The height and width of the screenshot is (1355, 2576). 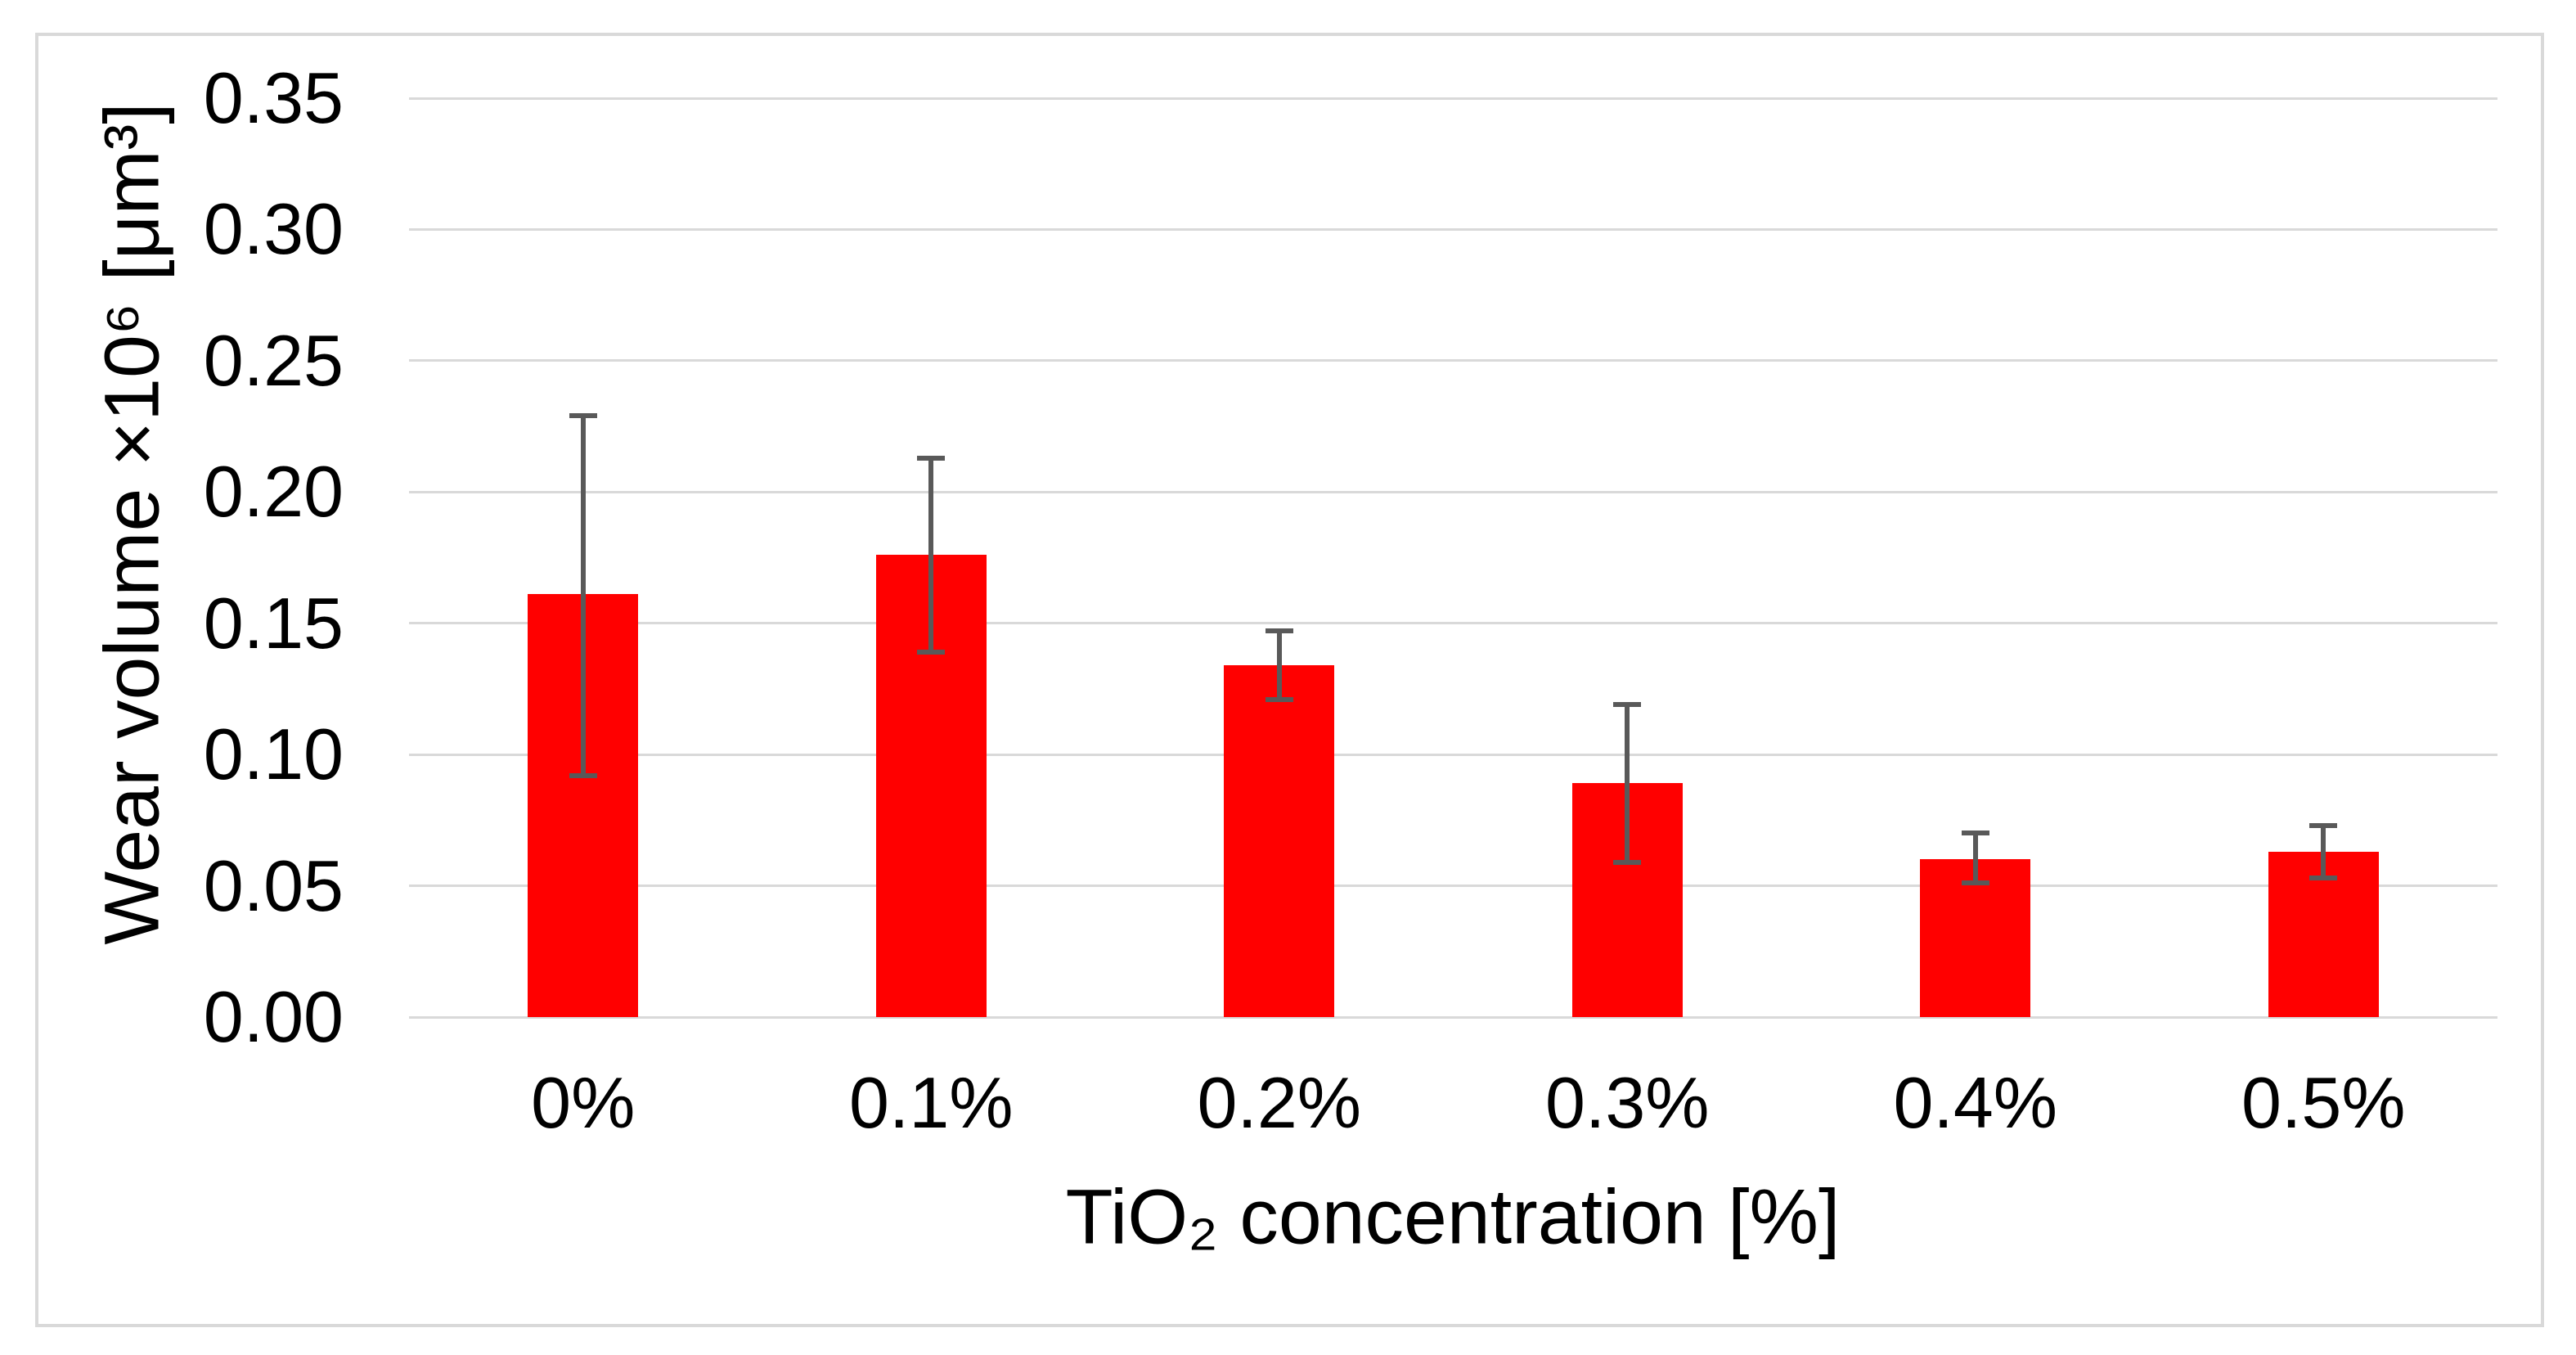 I want to click on y-axis-title: Wear volume ×10⁶ [μm³], so click(x=132, y=523).